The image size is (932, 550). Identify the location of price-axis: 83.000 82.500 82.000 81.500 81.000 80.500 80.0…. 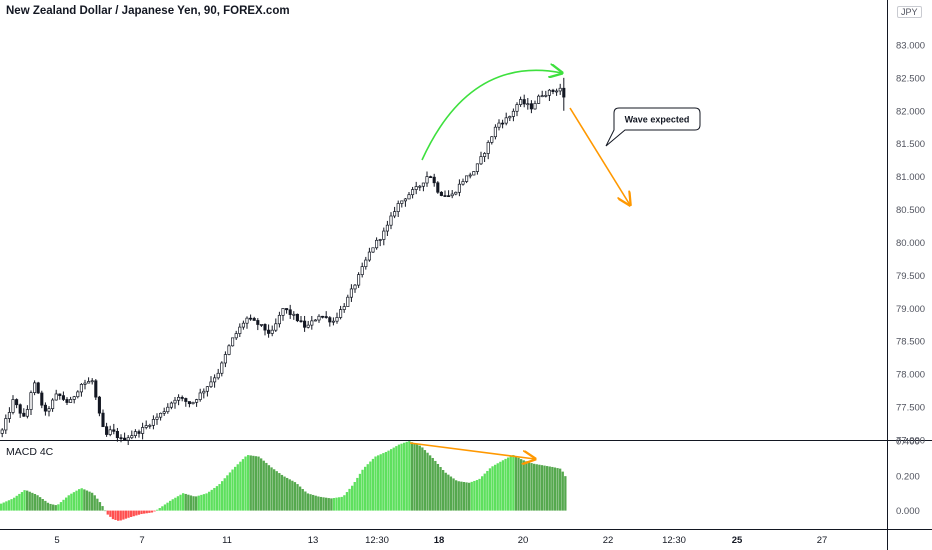
(910, 243).